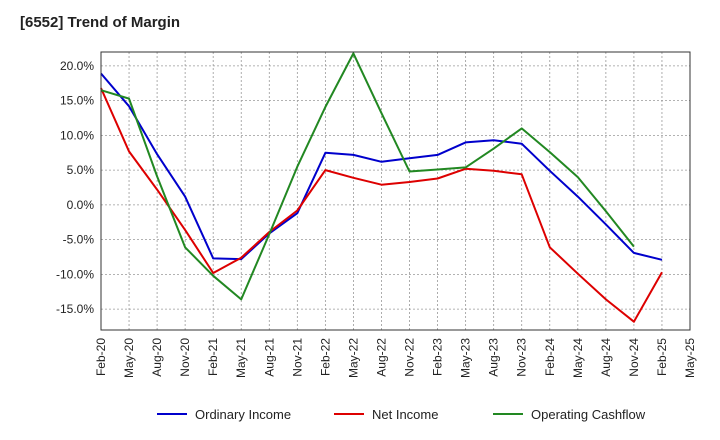 The image size is (720, 440). Describe the element at coordinates (157, 357) in the screenshot. I see `x-tick-label: Aug-20` at that location.